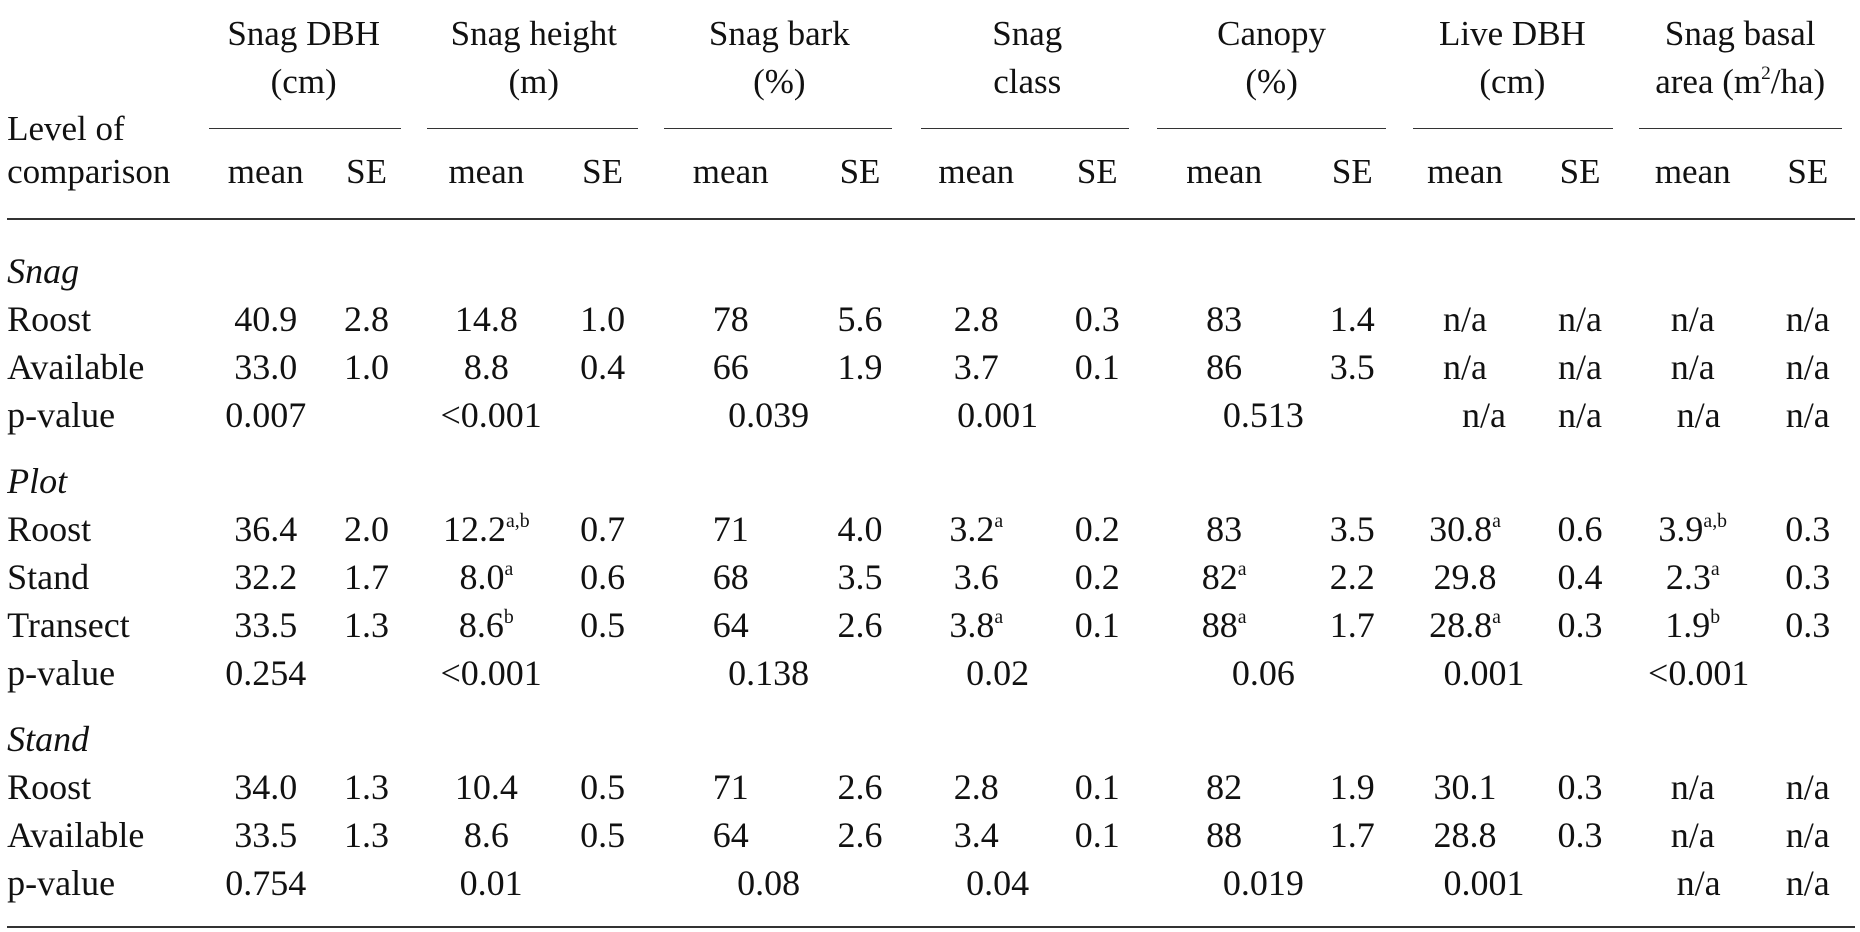 The width and height of the screenshot is (1860, 932). What do you see at coordinates (1224, 367) in the screenshot?
I see `mean-cell: 86` at bounding box center [1224, 367].